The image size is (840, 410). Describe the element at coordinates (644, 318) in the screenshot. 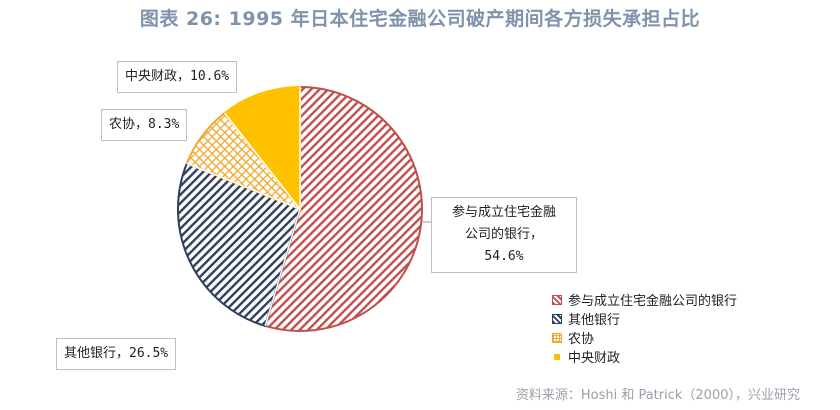

I see `legend-item-other-banks: 其他银行` at that location.